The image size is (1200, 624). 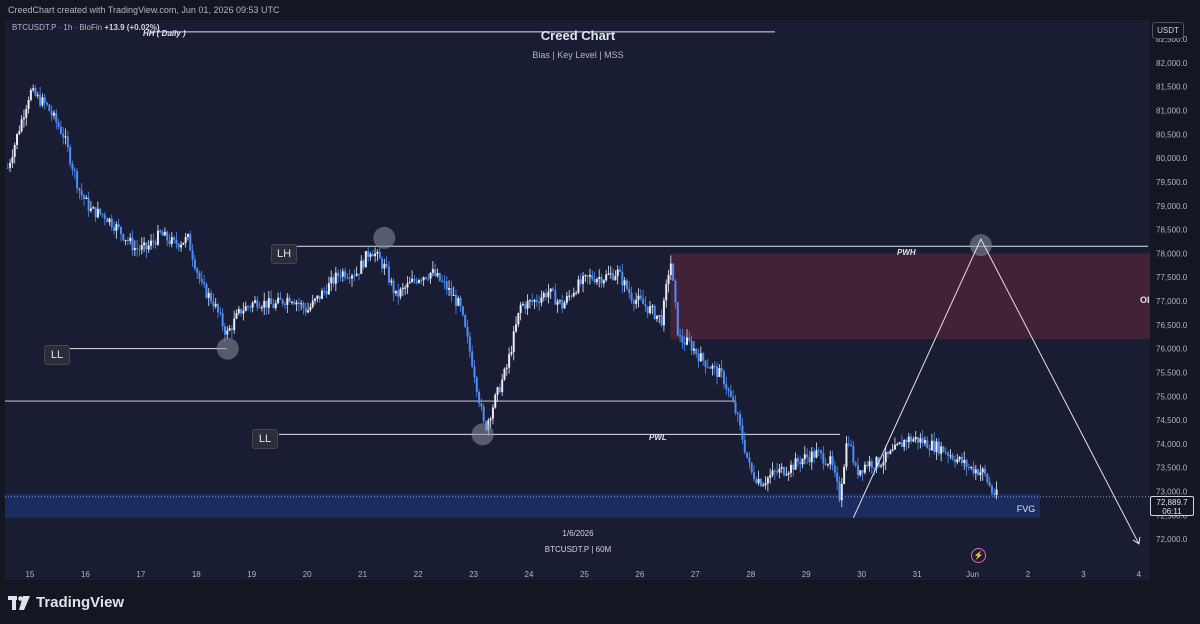 I want to click on symbol-legend: BTCUSDT.P · 1h · BloFin +13.9 (+0.02%), so click(x=86, y=27).